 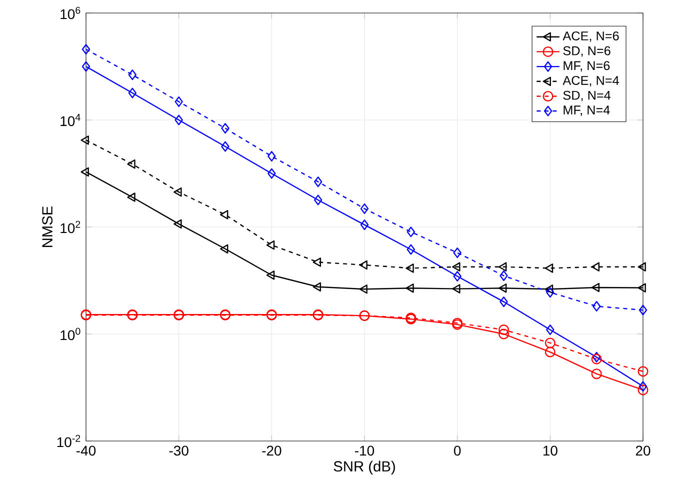 What do you see at coordinates (590, 36) in the screenshot?
I see `legend-label: ACE, N=6` at bounding box center [590, 36].